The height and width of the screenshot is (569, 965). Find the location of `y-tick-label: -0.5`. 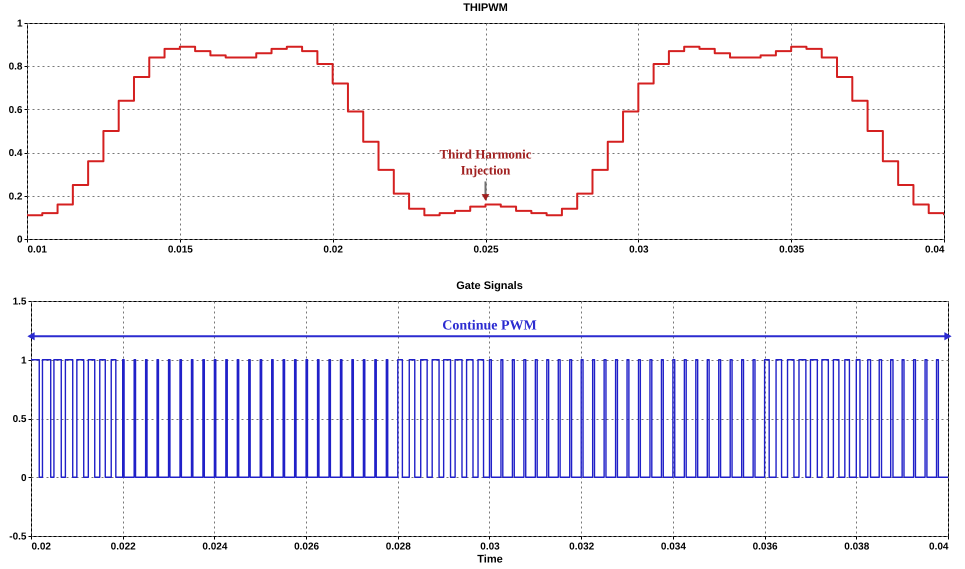

y-tick-label: -0.5 is located at coordinates (18, 537).